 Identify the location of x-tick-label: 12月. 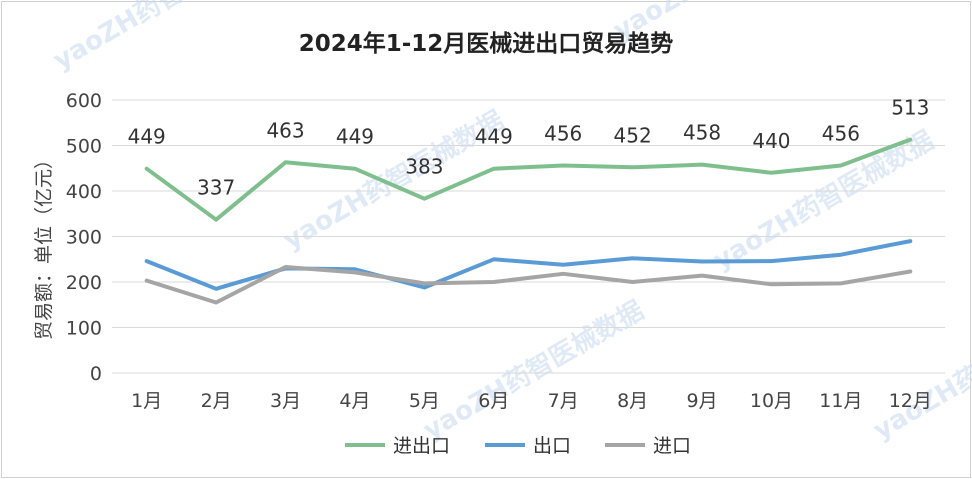
(910, 401).